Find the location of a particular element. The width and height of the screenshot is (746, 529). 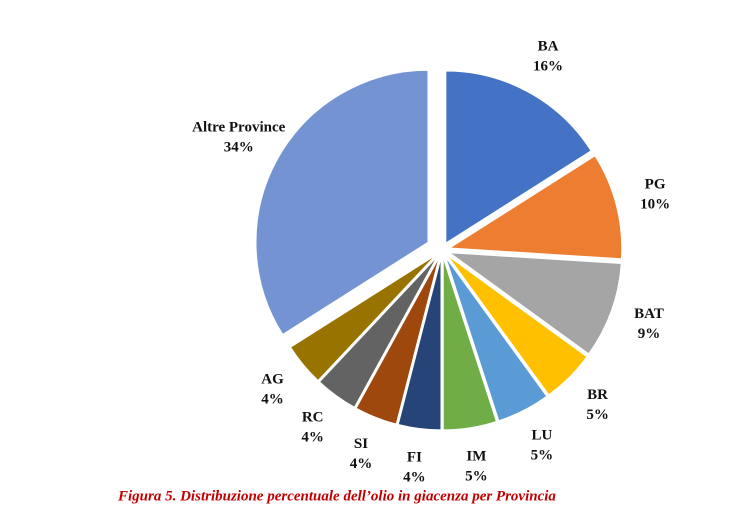

slice-label: BR is located at coordinates (597, 395).